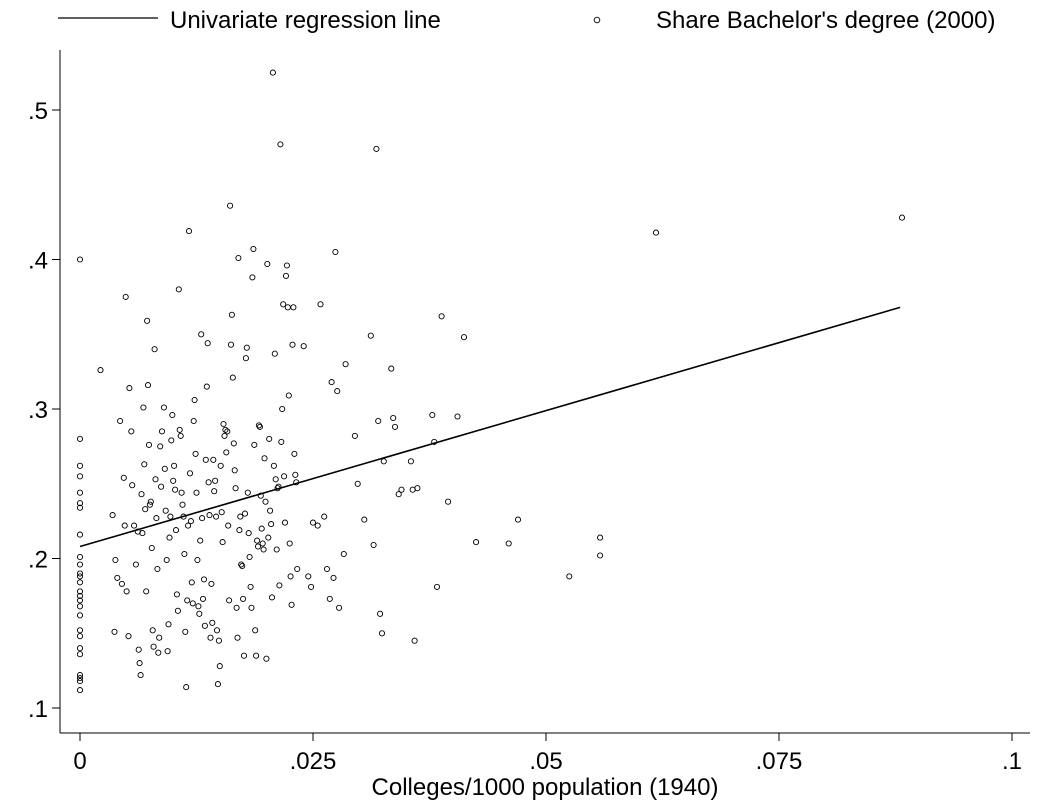 This screenshot has height=806, width=1044. Describe the element at coordinates (597, 20) in the screenshot. I see `legend-marker-swatch` at that location.